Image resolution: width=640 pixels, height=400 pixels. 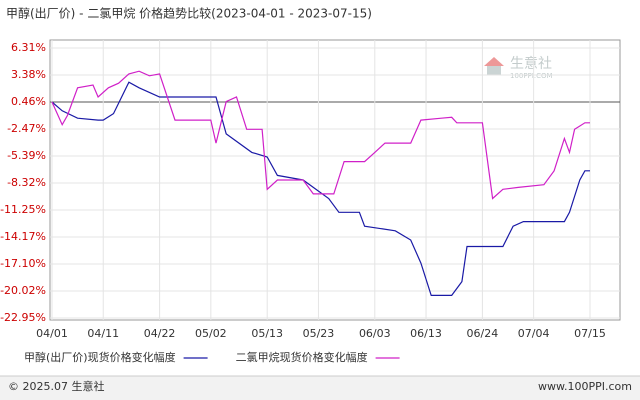 I want to click on x-tick-label: 04/01, so click(x=52, y=333).